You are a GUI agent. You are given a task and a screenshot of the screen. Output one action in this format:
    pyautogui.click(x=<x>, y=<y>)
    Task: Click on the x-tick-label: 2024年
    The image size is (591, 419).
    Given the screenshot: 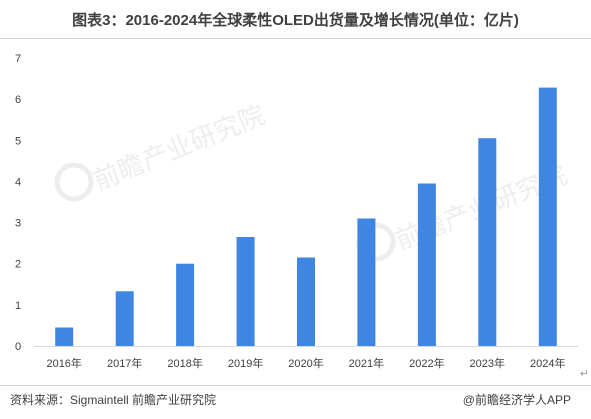 What is the action you would take?
    pyautogui.click(x=547, y=363)
    